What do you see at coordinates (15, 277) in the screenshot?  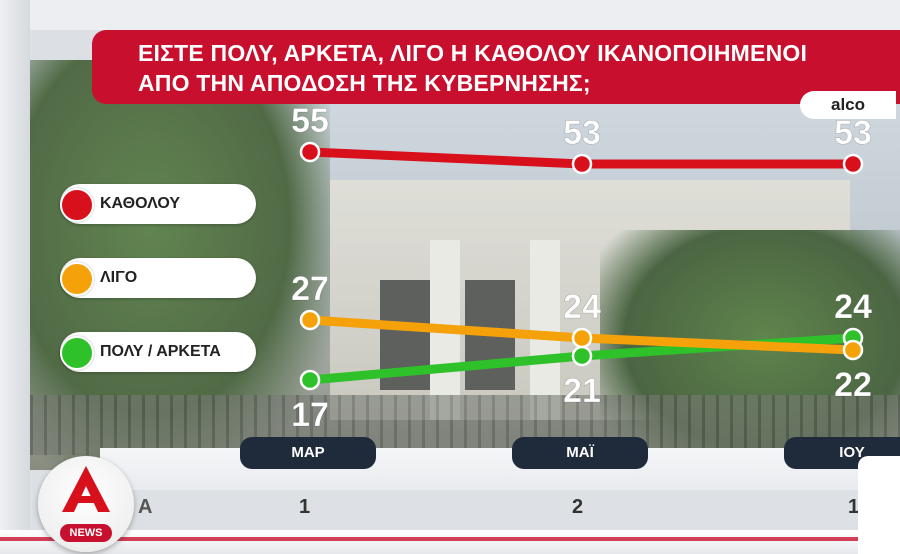 I see `frame-left` at bounding box center [15, 277].